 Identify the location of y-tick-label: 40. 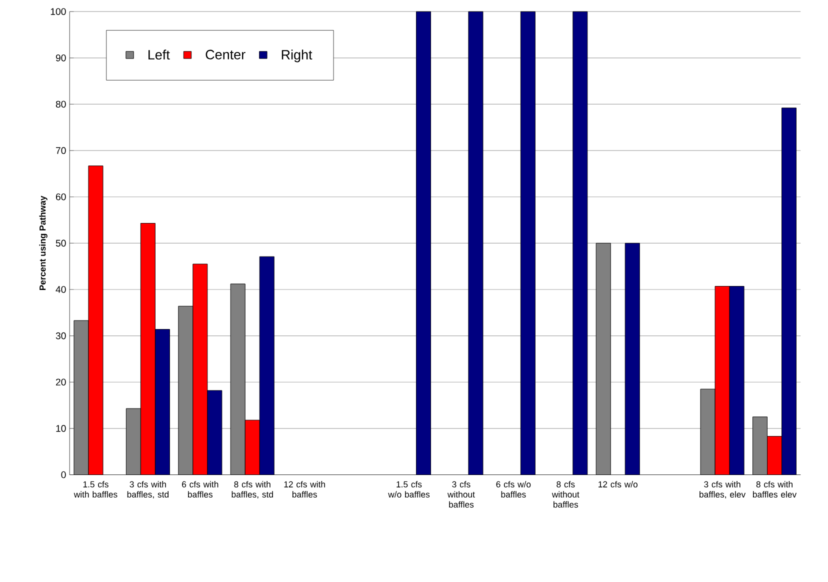
(61, 289).